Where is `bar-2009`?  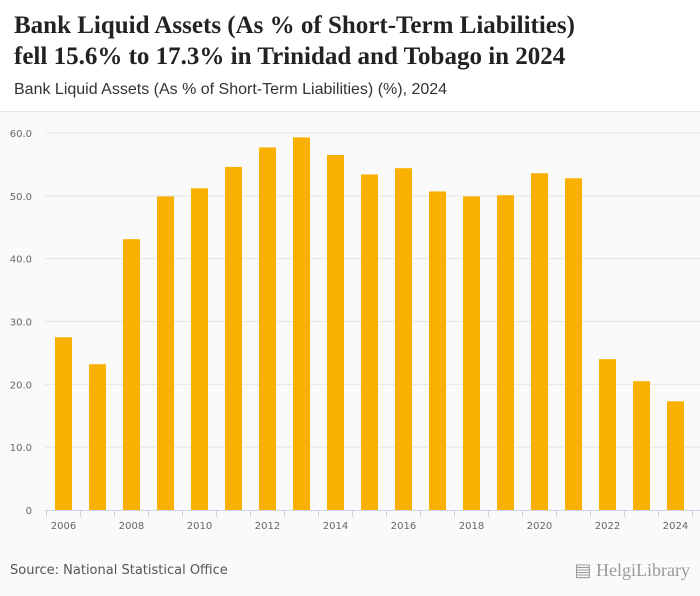
bar-2009 is located at coordinates (165, 353).